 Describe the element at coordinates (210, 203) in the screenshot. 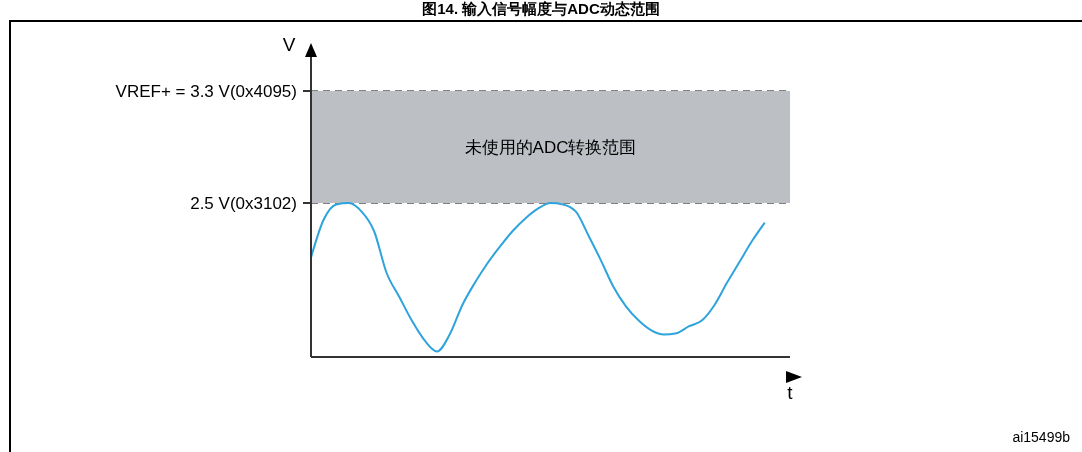

I see `y-tick-label: 2.5 V` at that location.